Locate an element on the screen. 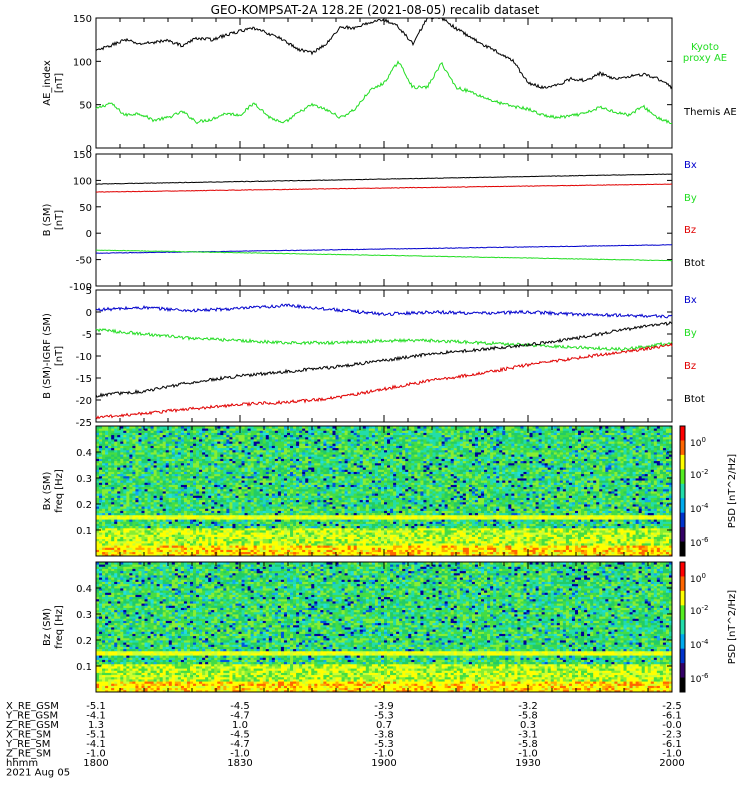  y-tick-label: 100 is located at coordinates (82, 62).